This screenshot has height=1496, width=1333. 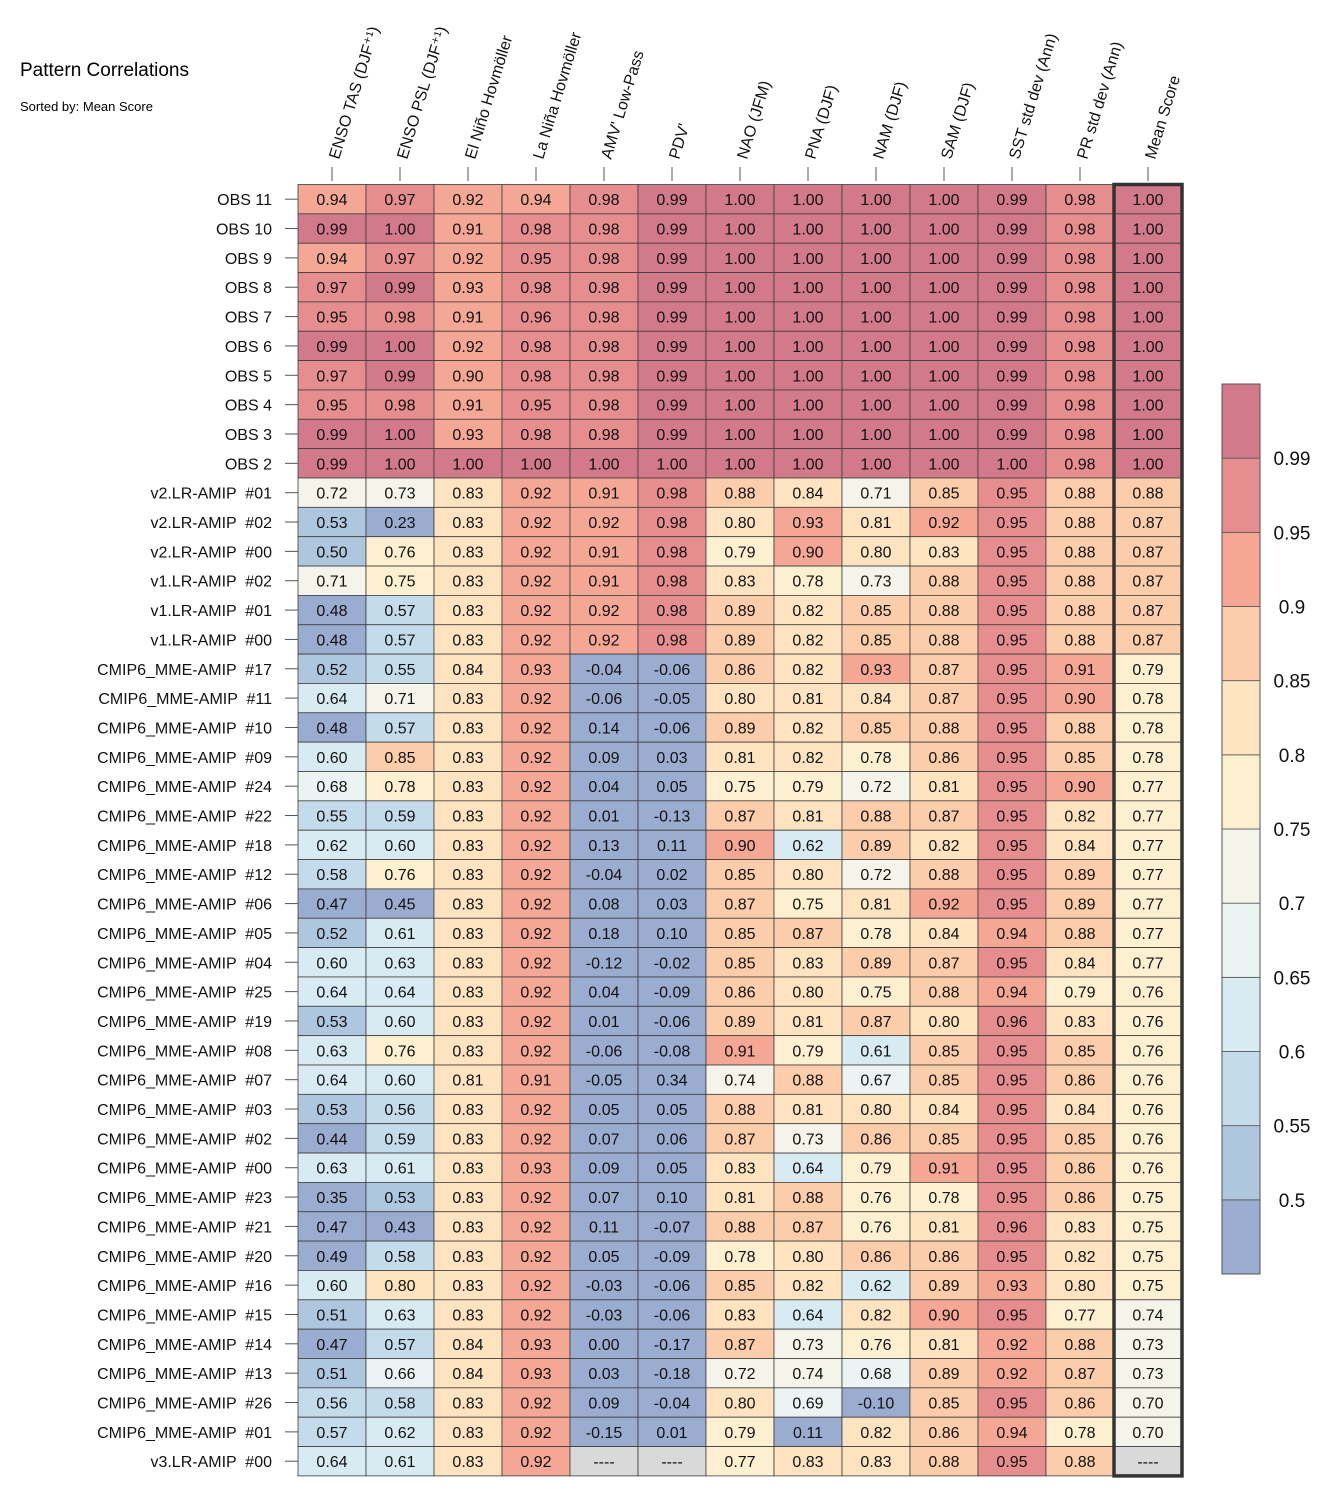 What do you see at coordinates (807, 993) in the screenshot?
I see `cell-value: 0.80` at bounding box center [807, 993].